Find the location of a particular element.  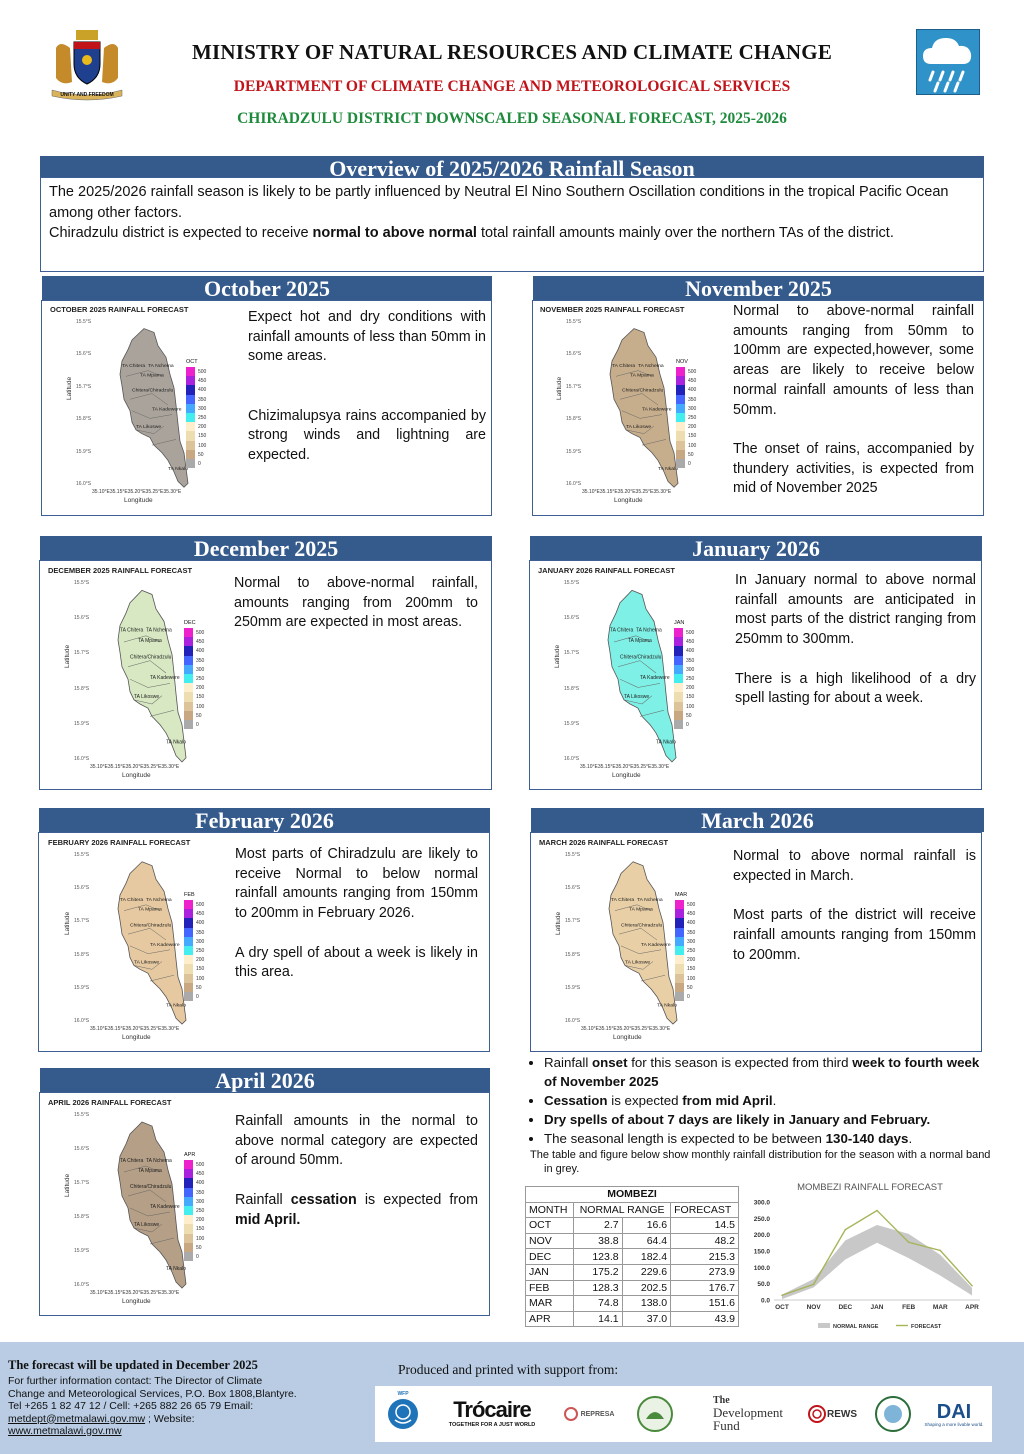

legend-entry: 0 is located at coordinates (191, 996).